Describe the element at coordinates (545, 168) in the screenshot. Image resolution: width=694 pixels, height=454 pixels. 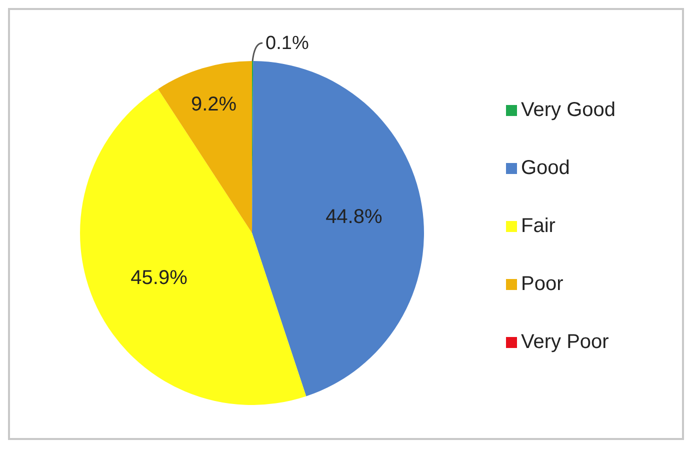
I see `legend-label: Good` at that location.